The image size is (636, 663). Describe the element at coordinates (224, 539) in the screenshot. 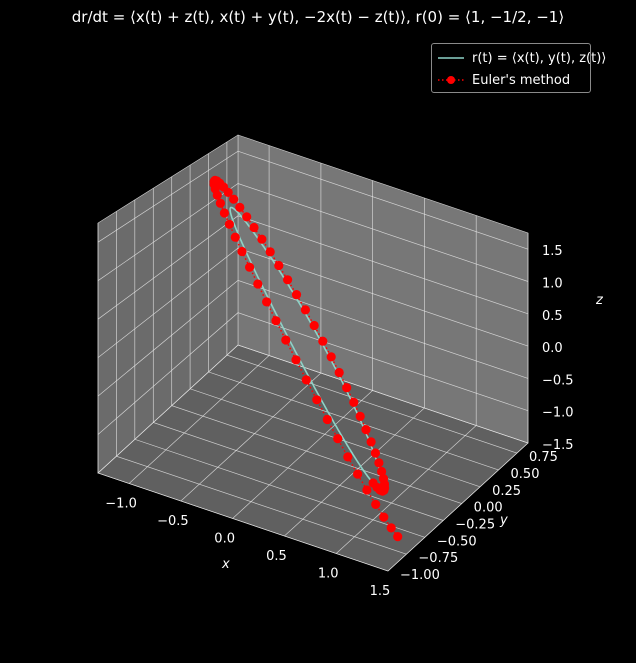

I see `x-tick-label: 0.0` at that location.